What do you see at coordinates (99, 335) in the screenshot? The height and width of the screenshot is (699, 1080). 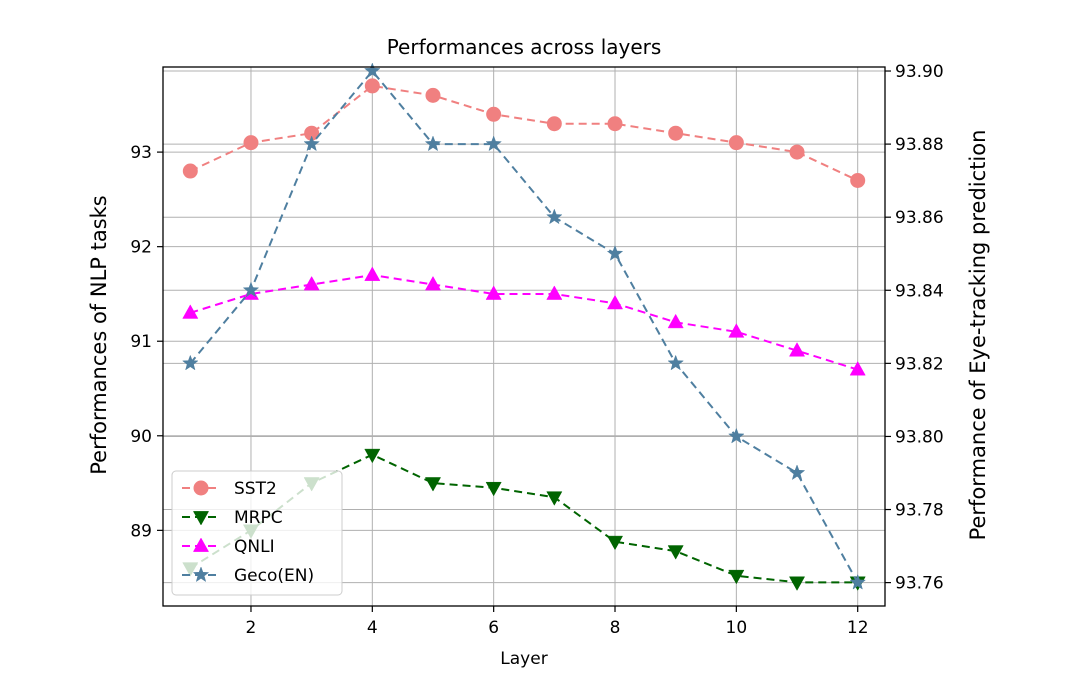 I see `y-axis-label-left: Performances of NLP tasks` at bounding box center [99, 335].